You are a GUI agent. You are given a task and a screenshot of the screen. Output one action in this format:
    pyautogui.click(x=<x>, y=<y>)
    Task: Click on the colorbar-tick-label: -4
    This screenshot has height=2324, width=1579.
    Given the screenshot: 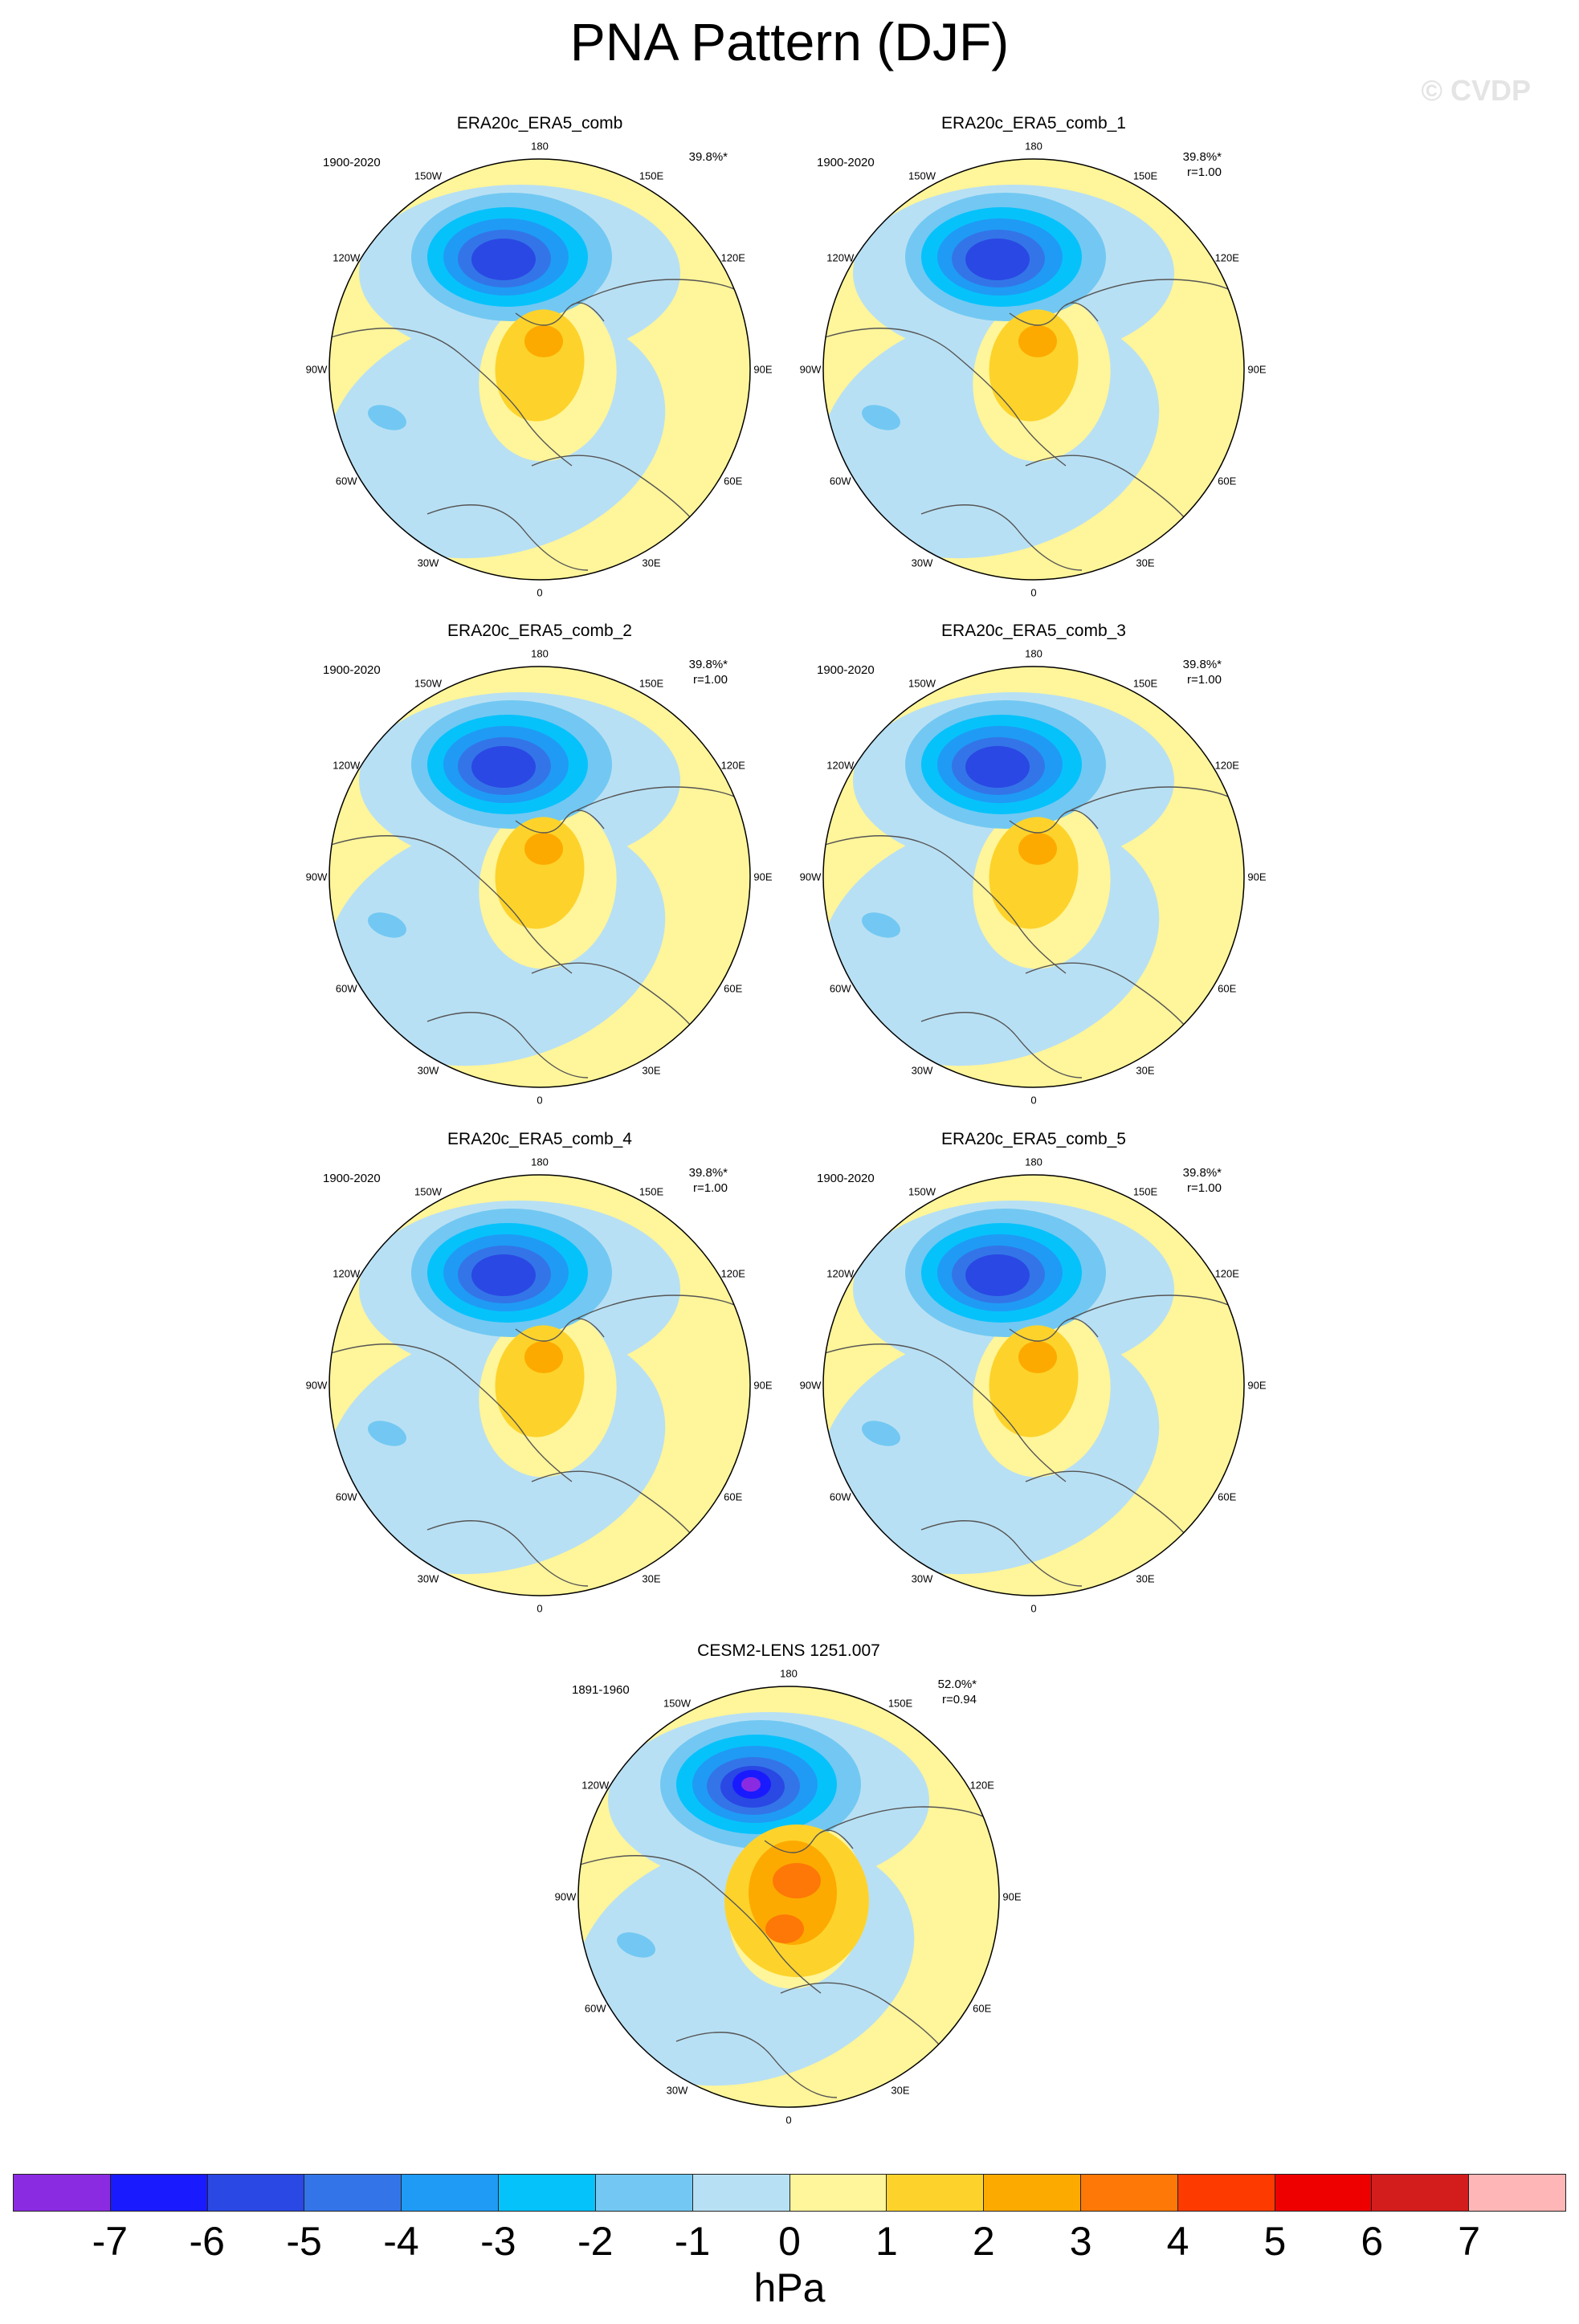 What is the action you would take?
    pyautogui.click(x=401, y=2242)
    